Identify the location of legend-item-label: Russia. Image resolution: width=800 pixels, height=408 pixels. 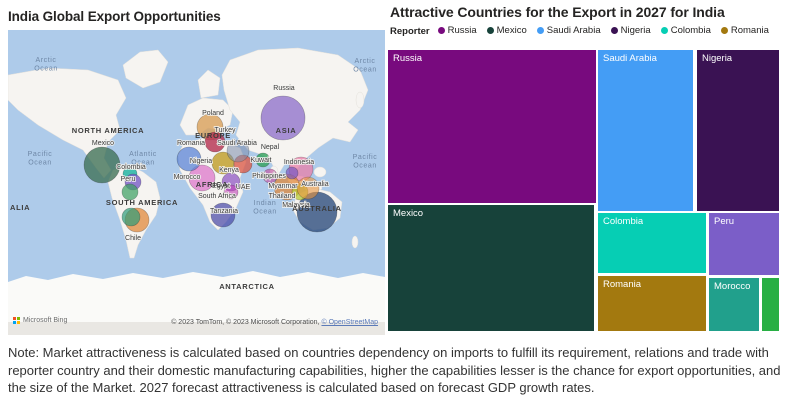
(462, 30).